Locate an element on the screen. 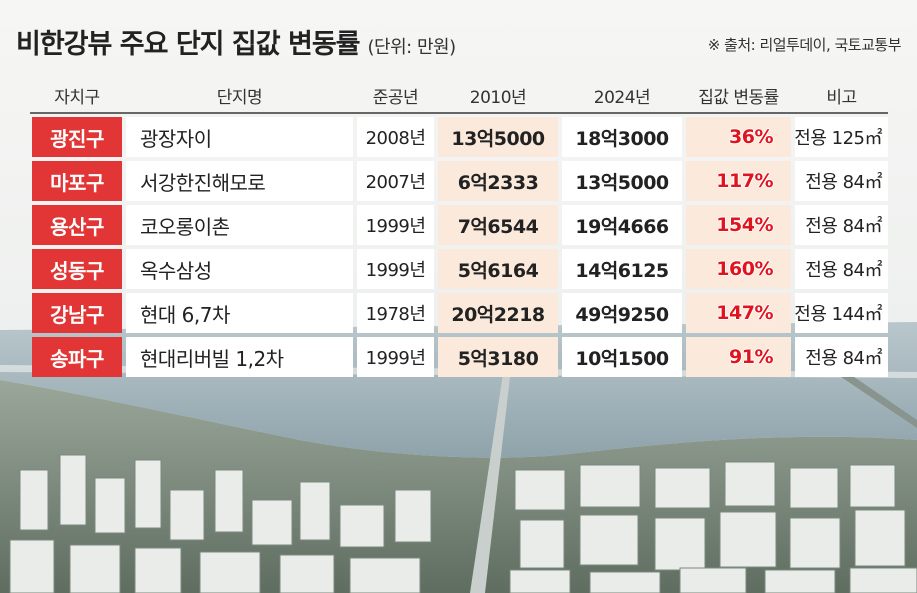  change-rate-cell: 147% is located at coordinates (738, 313).